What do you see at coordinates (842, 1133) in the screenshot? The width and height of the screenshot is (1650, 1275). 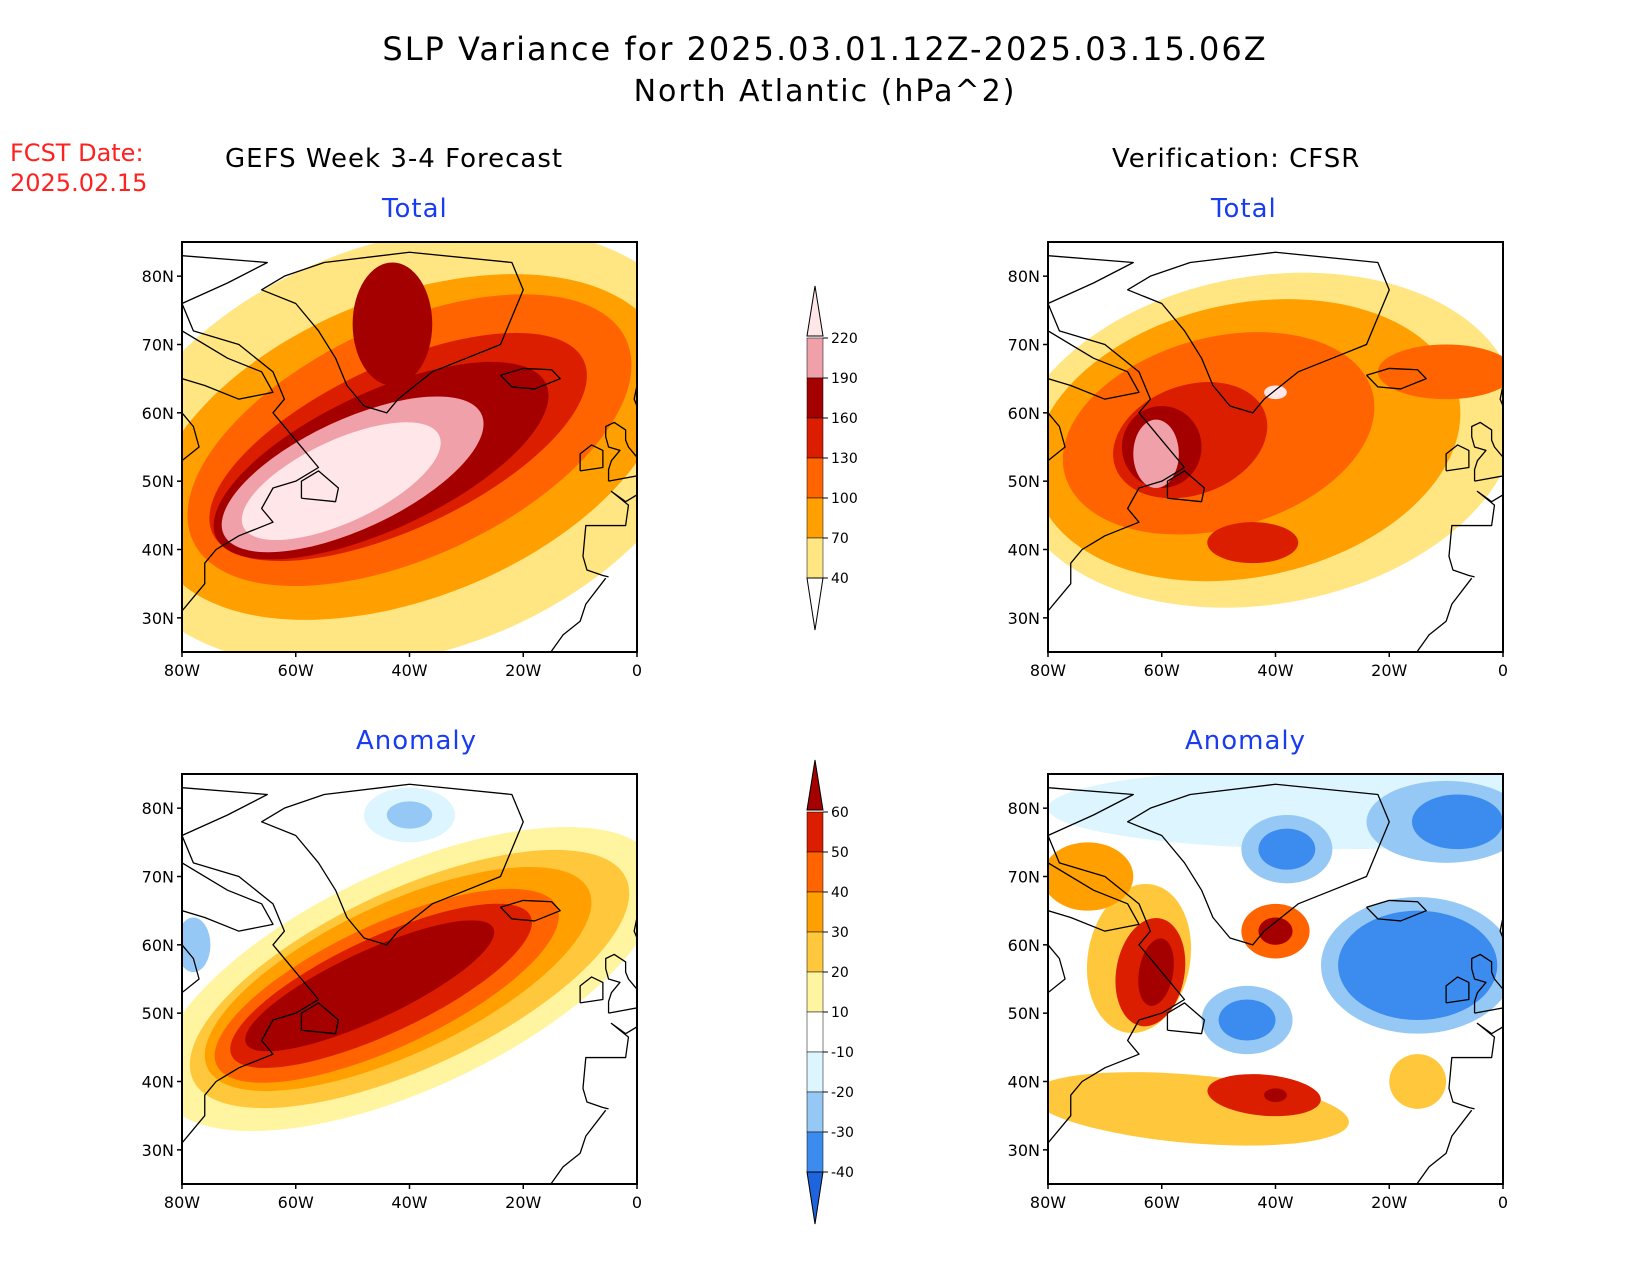 I see `colorbar-label: -30` at bounding box center [842, 1133].